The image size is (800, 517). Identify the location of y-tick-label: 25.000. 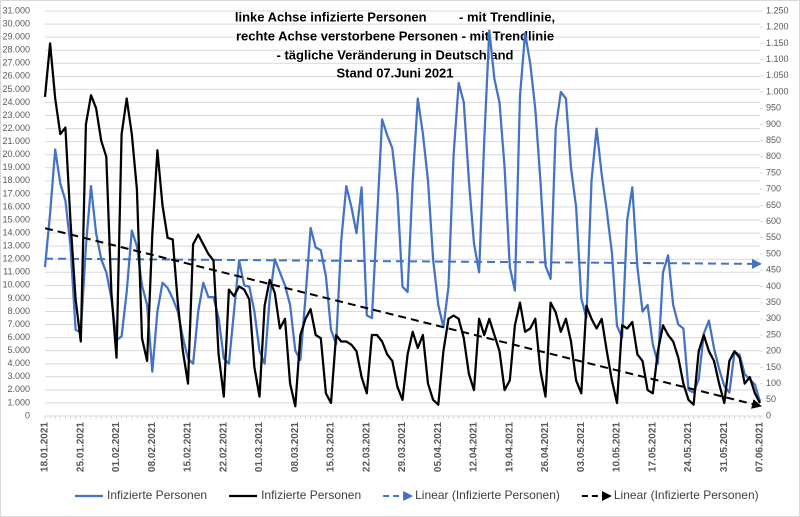
(16, 89).